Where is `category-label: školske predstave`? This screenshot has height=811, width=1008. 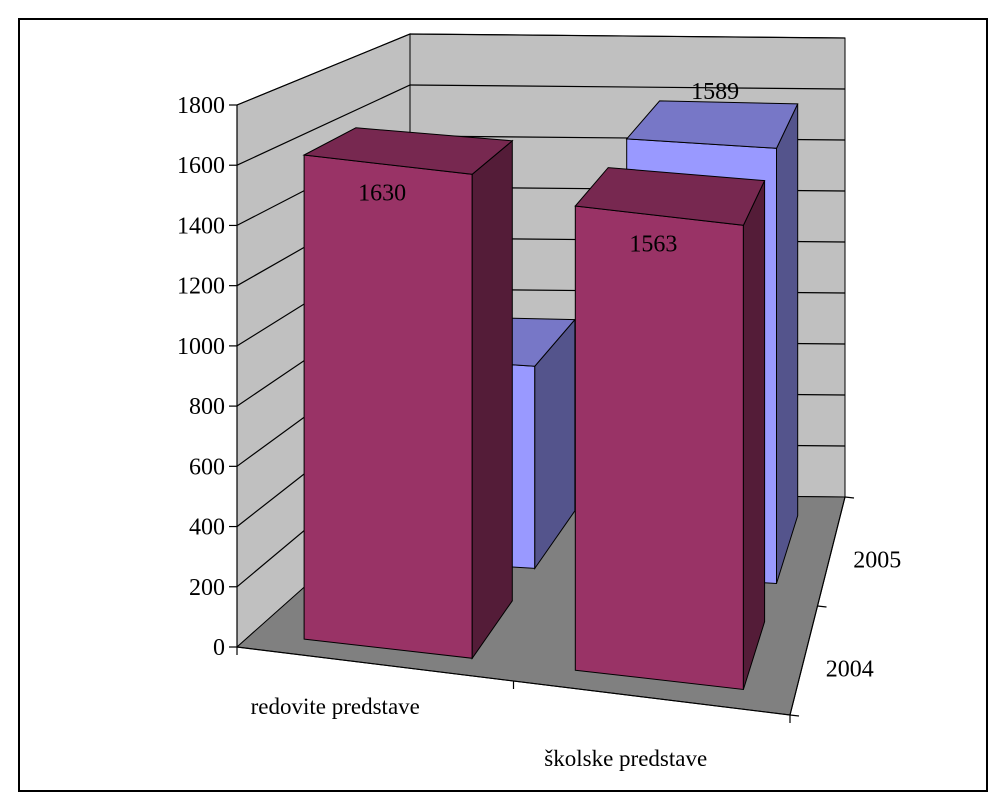
category-label: školske predstave is located at coordinates (625, 758).